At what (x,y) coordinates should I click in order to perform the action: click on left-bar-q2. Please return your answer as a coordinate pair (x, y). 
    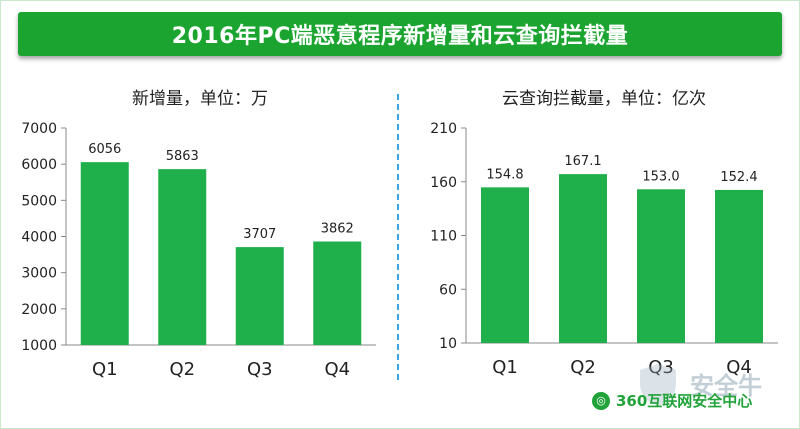
    Looking at the image, I should click on (182, 257).